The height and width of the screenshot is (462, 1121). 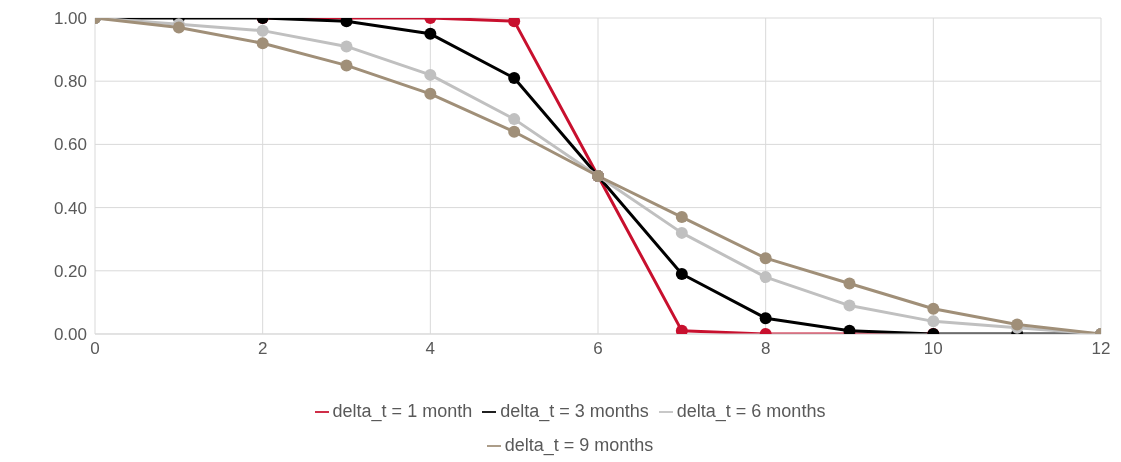 What do you see at coordinates (751, 411) in the screenshot?
I see `legend-label: delta_t = 6 months` at bounding box center [751, 411].